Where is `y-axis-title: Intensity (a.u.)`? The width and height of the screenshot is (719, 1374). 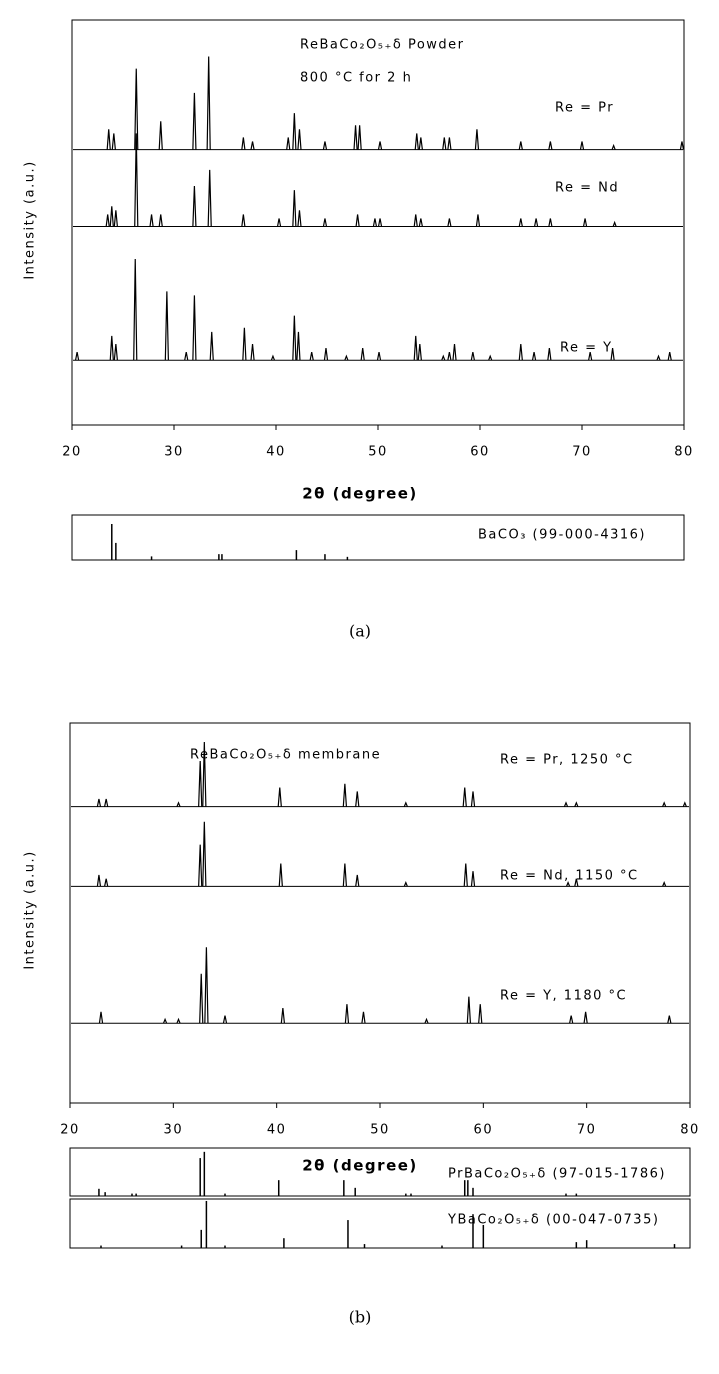 y-axis-title: Intensity (a.u.) is located at coordinates (30, 219).